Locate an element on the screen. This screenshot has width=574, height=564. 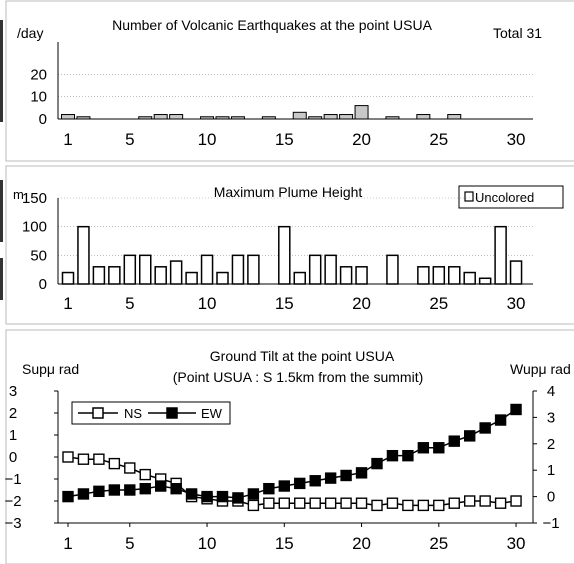
y-tick-label-right: 2 is located at coordinates (551, 444).